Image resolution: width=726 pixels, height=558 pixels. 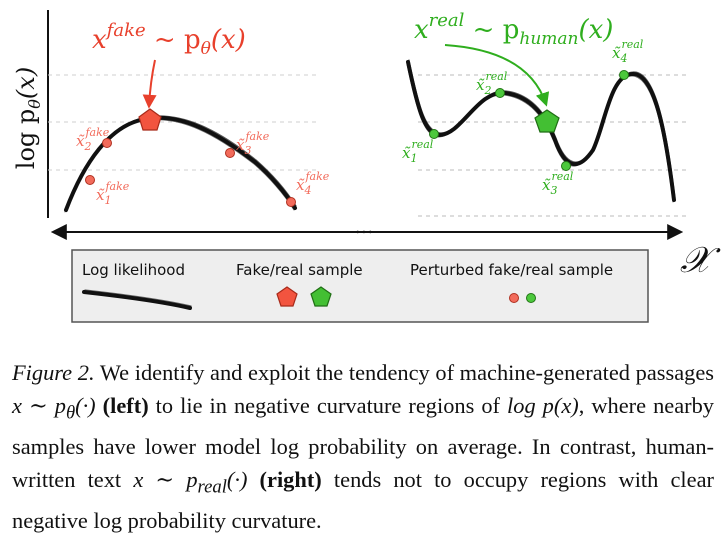 What do you see at coordinates (543, 406) in the screenshot?
I see `caption-math-2: log p(x)` at bounding box center [543, 406].